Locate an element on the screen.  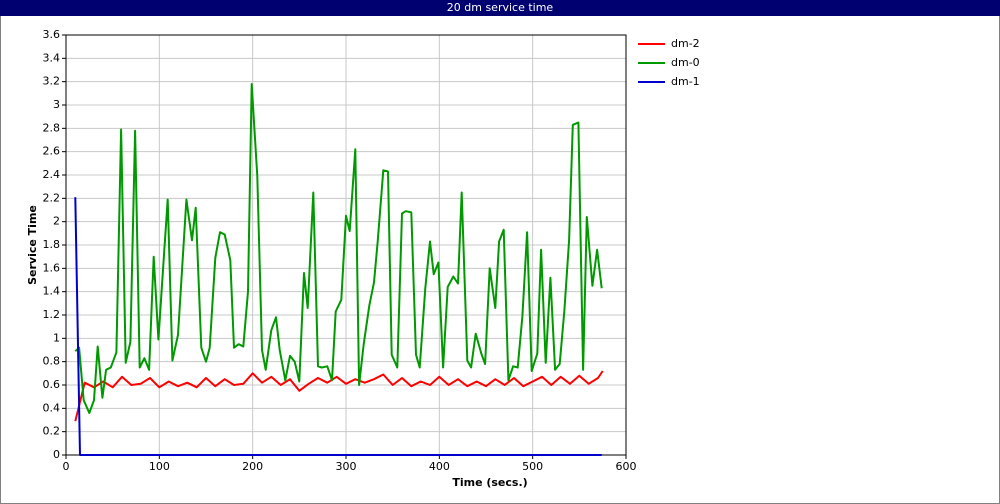
x-tick-label: 600 is located at coordinates (626, 466).